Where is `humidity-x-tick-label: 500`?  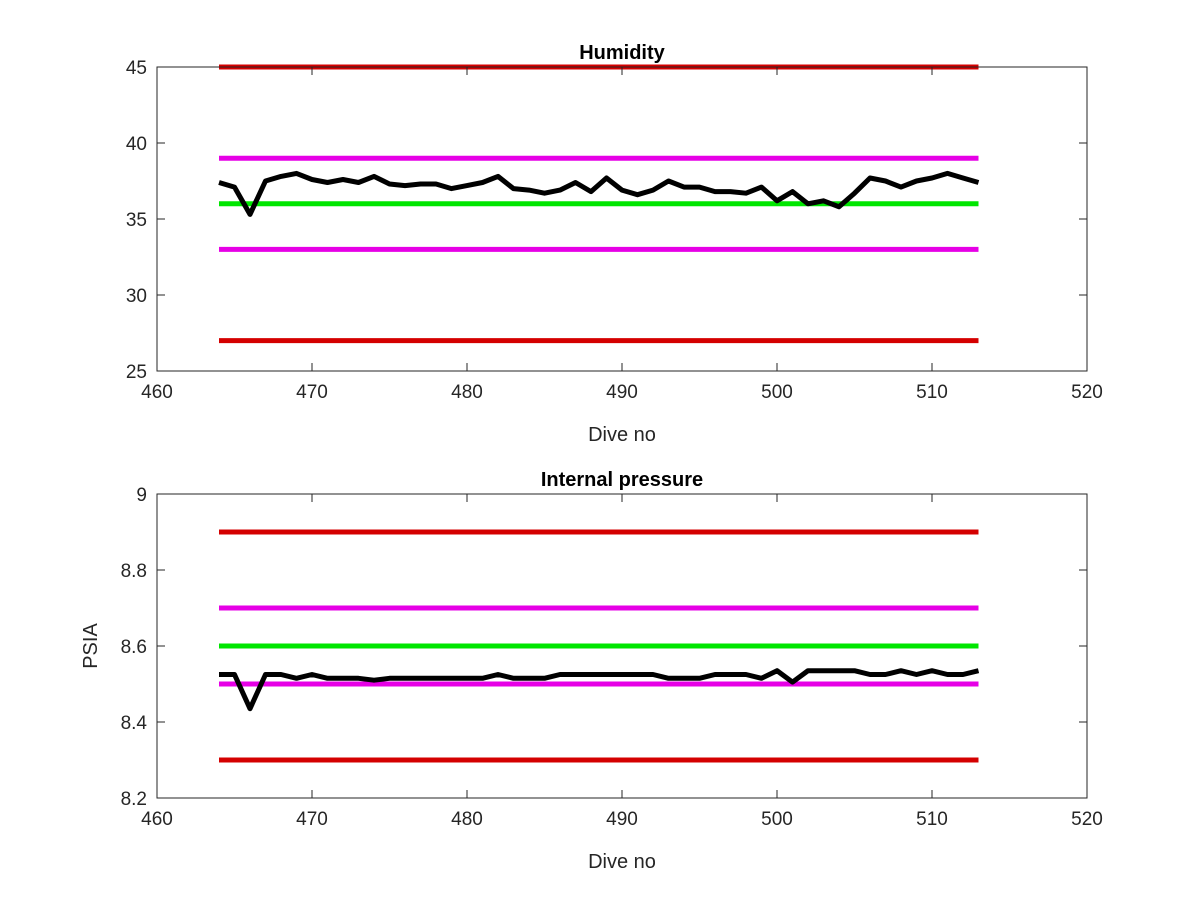 humidity-x-tick-label: 500 is located at coordinates (777, 392).